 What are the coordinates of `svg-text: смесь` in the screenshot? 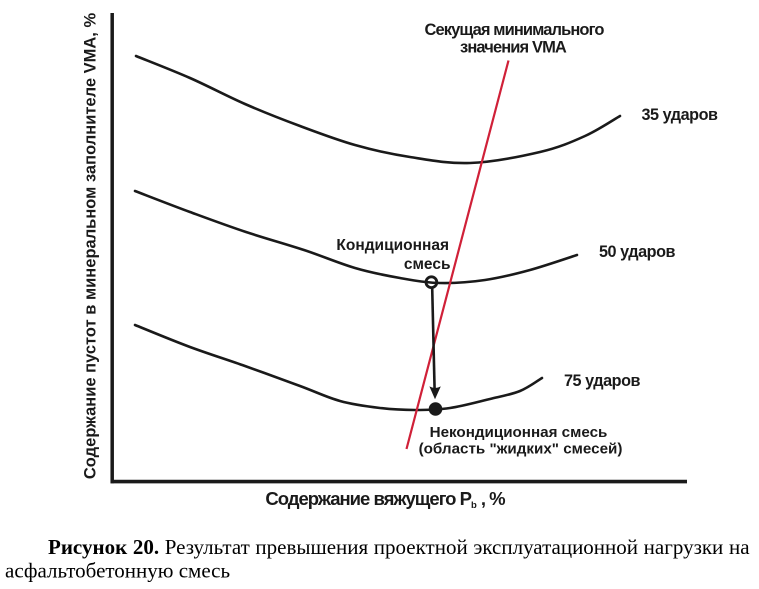 It's located at (427, 264).